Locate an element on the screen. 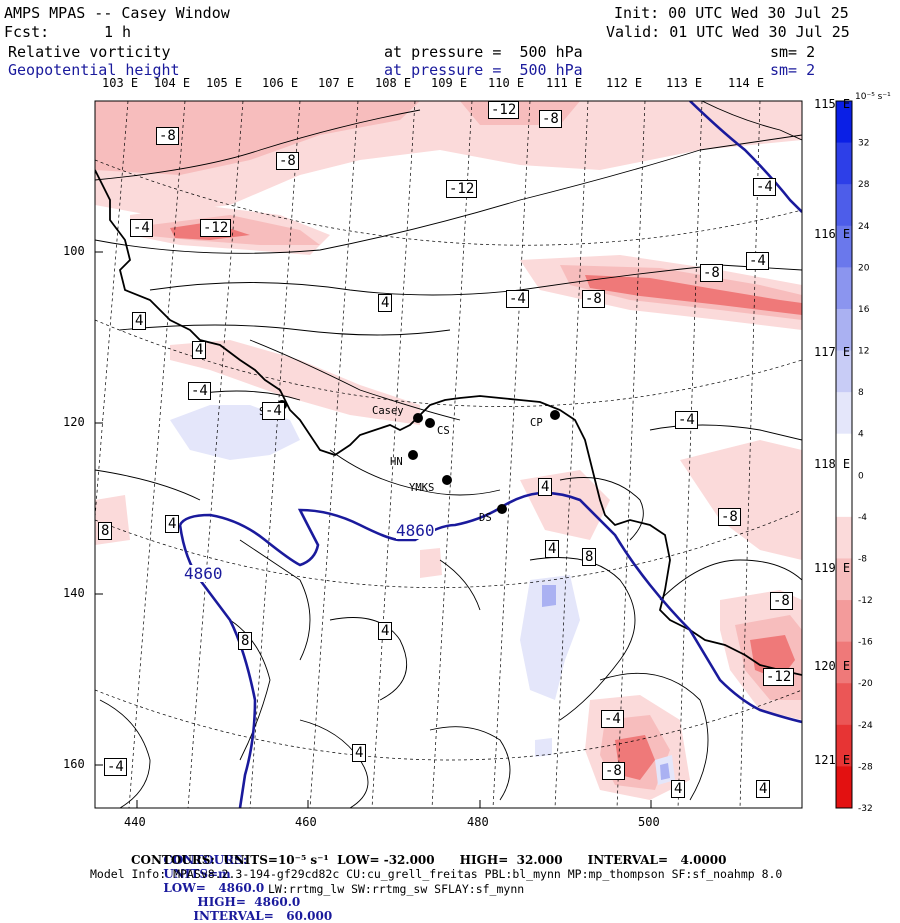 Image resolution: width=900 pixels, height=923 pixels. colorbar-label: 16 is located at coordinates (864, 310).